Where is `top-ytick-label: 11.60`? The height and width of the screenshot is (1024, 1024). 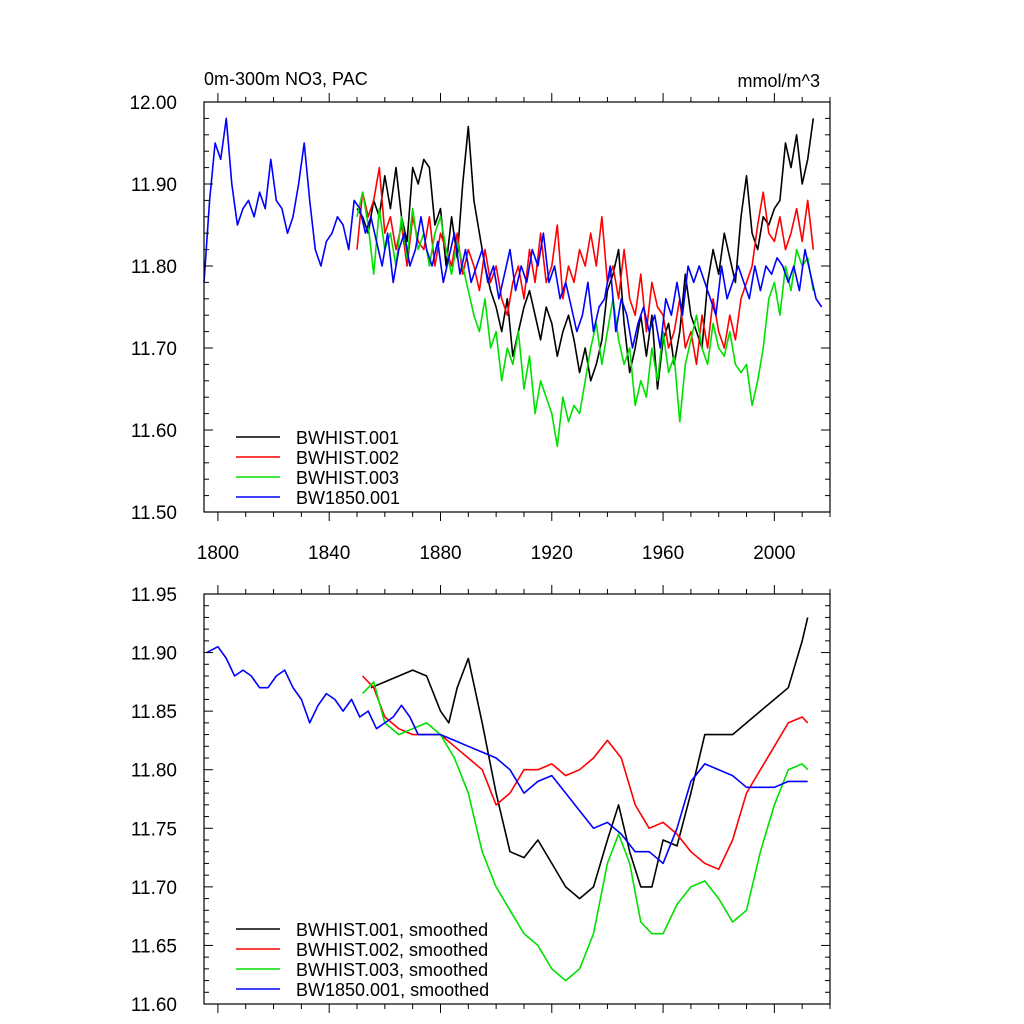 top-ytick-label: 11.60 is located at coordinates (154, 431).